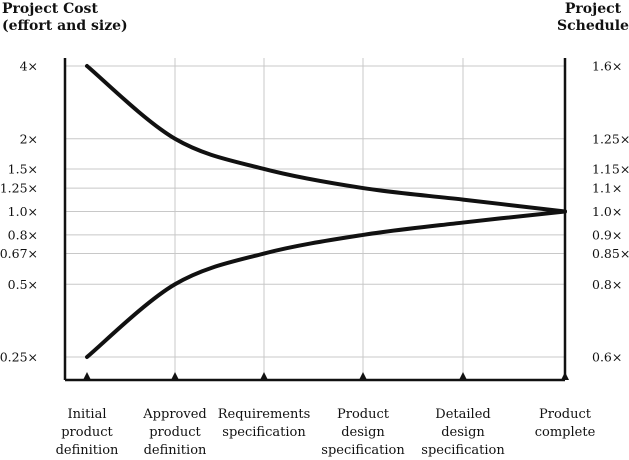 This screenshot has width=629, height=460. Describe the element at coordinates (607, 234) in the screenshot. I see `right-tick-label: 0.9×` at that location.